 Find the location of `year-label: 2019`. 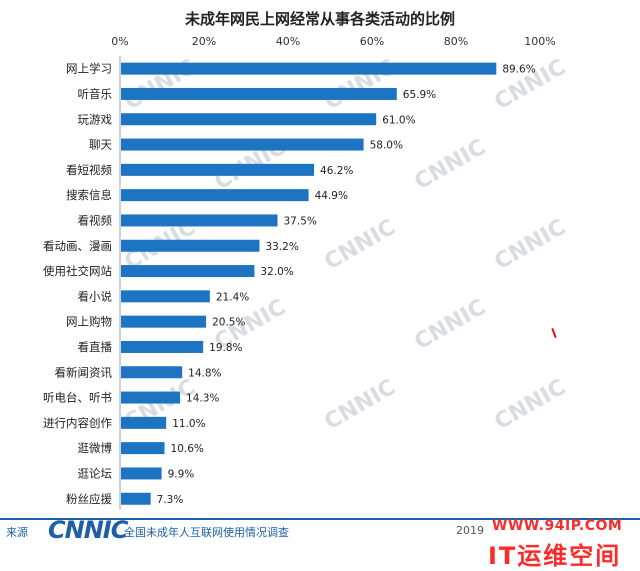

year-label: 2019 is located at coordinates (470, 530).